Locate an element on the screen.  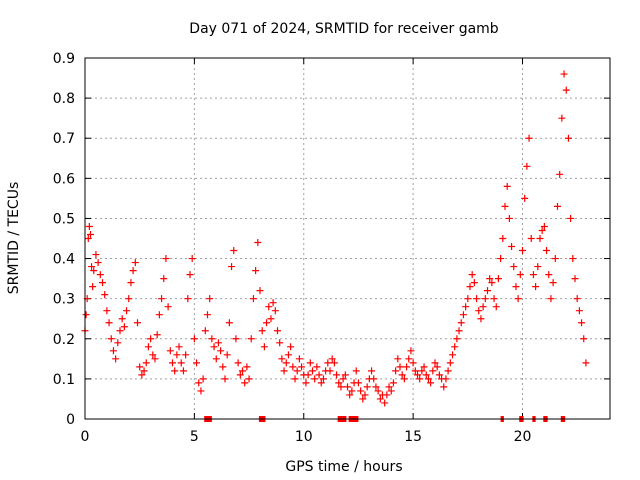
x-tick-label: 10 is located at coordinates (304, 437).